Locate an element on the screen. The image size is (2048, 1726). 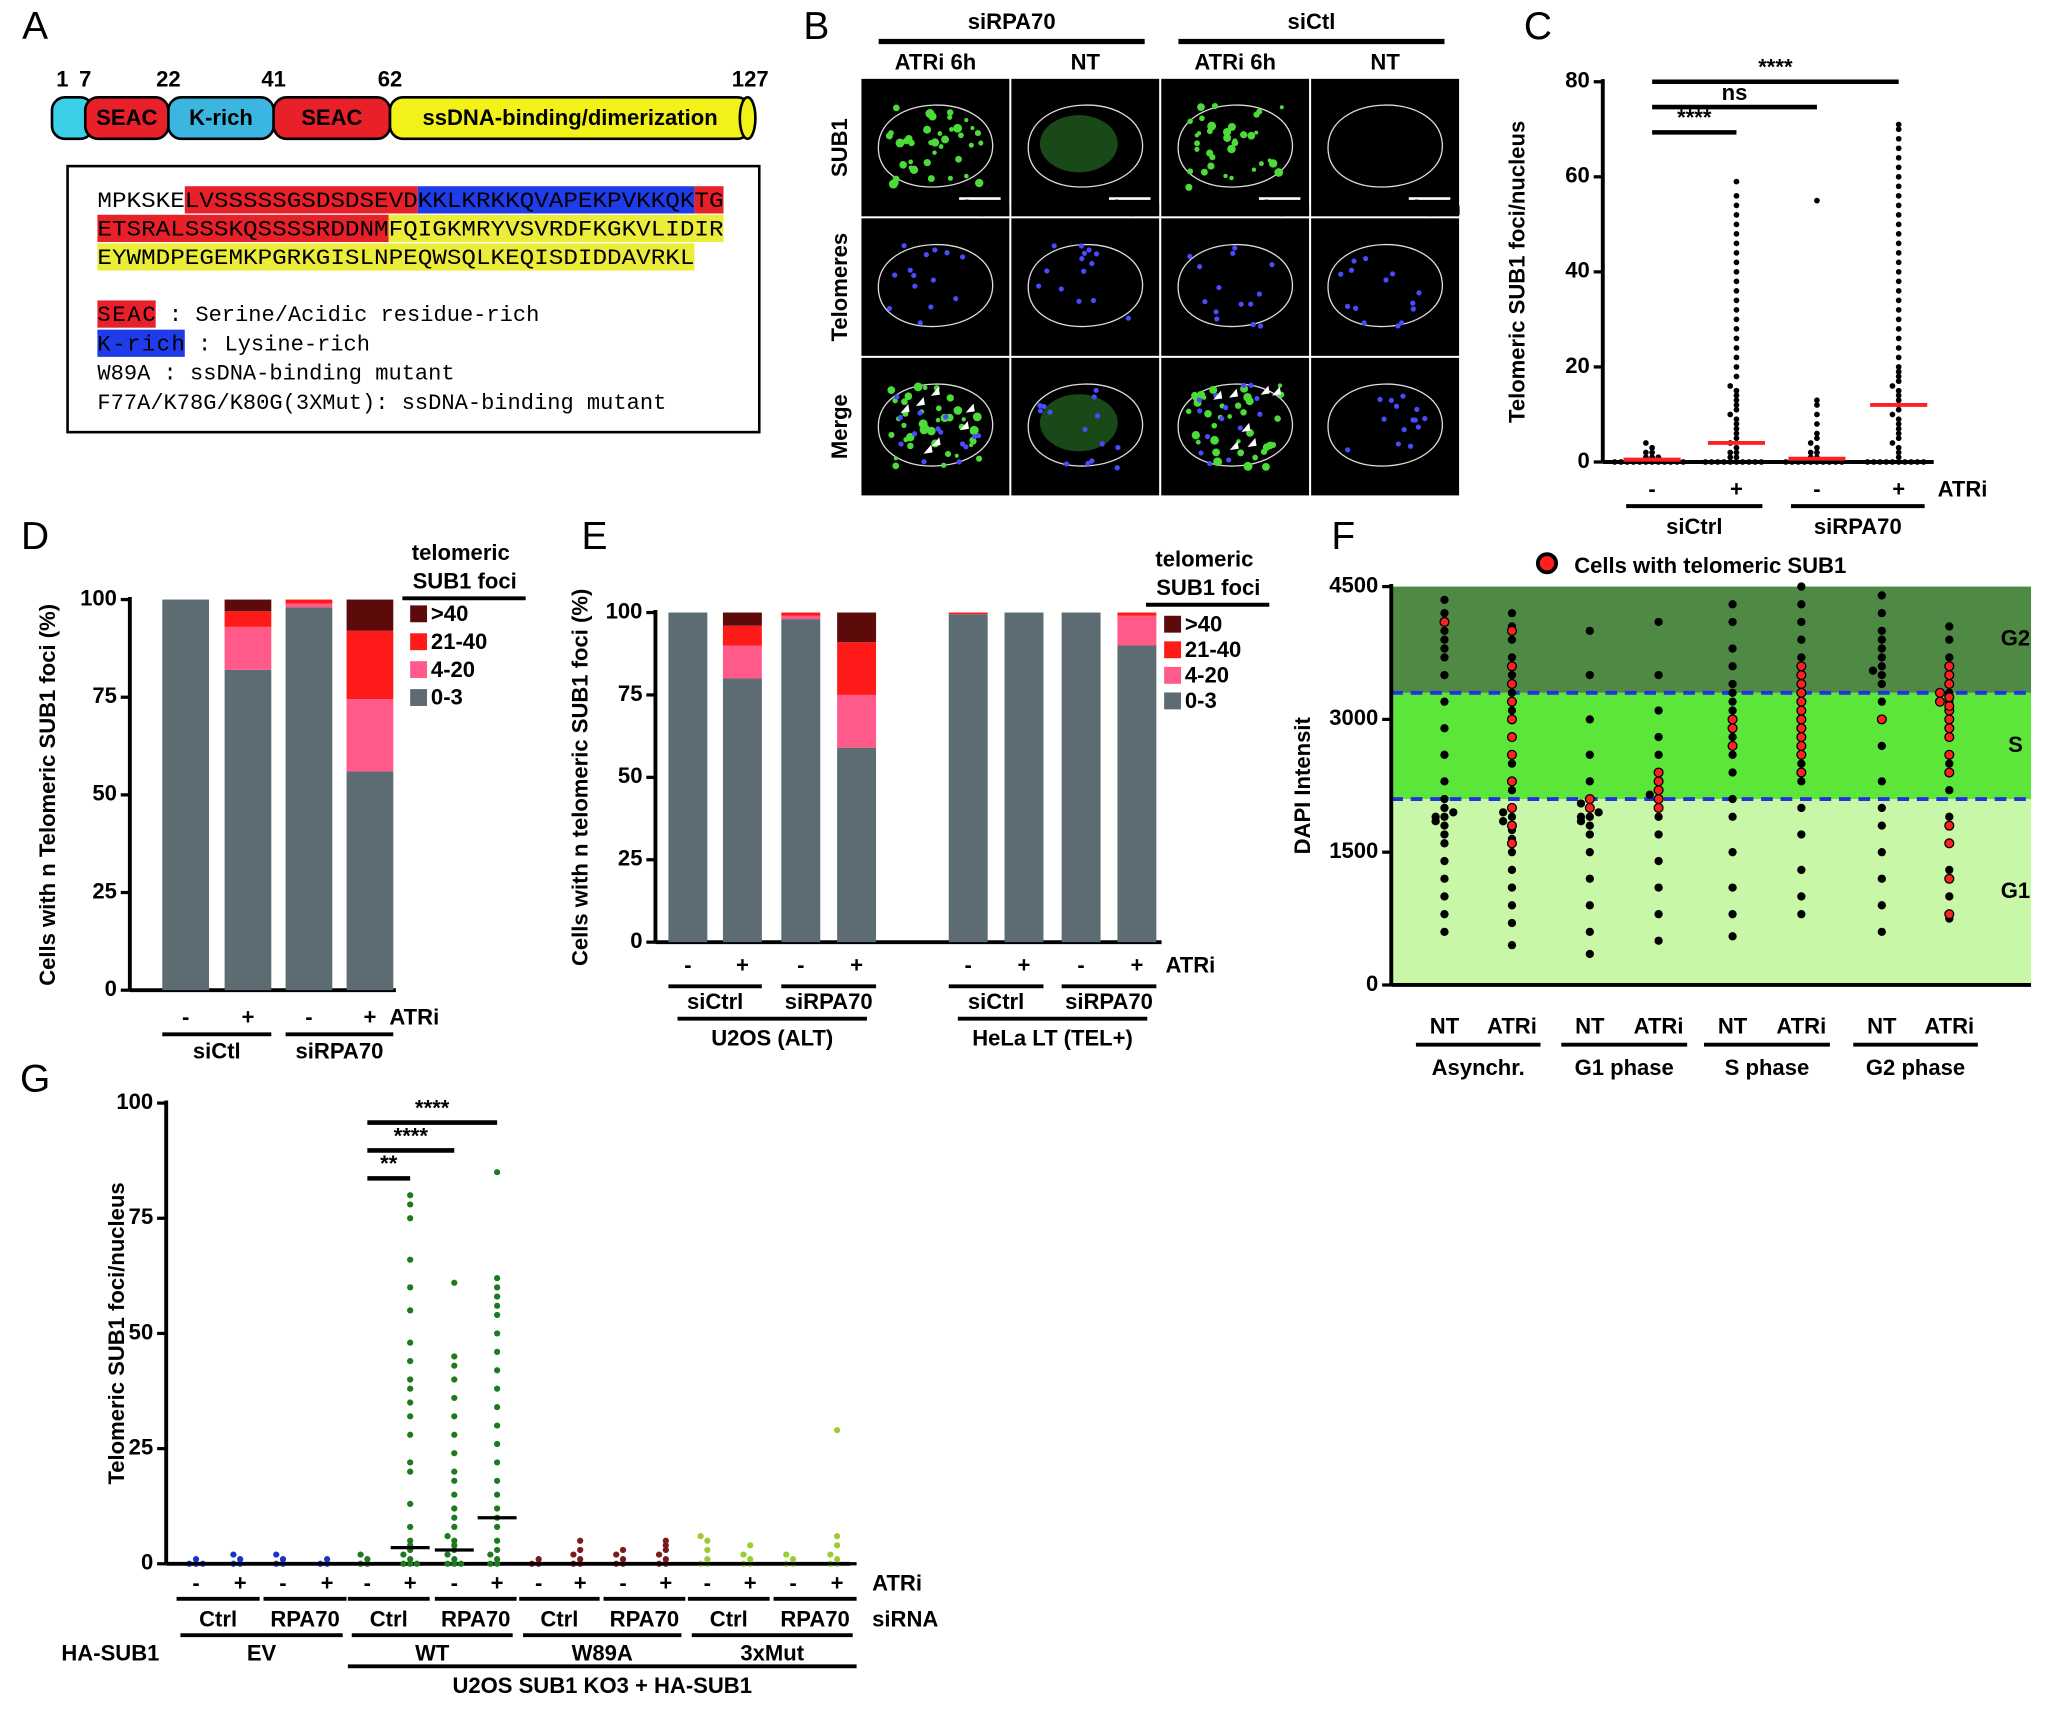
y-tick-label: 1500 is located at coordinates (1353, 850).